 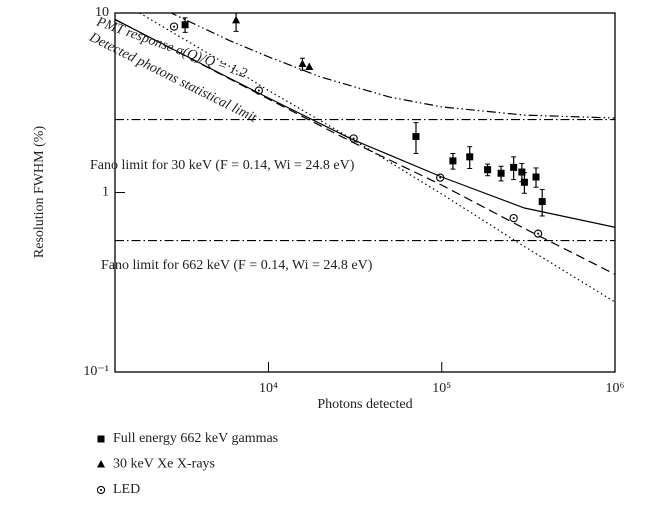 What do you see at coordinates (105, 192) in the screenshot?
I see `y-tick-label: 1` at bounding box center [105, 192].